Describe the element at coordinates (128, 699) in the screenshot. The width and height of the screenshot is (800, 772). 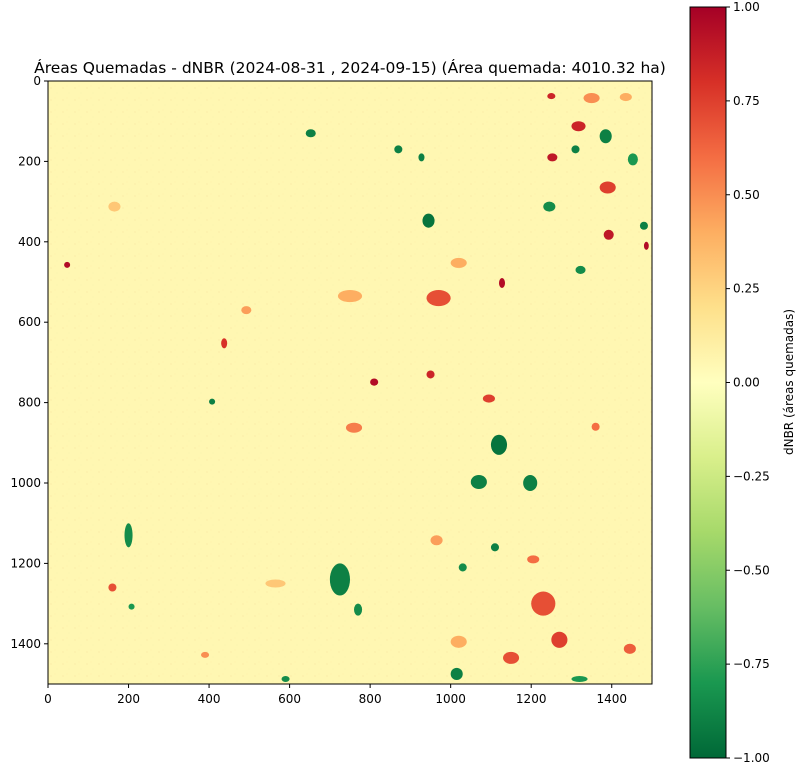
I see `x-tick-label: 200` at that location.